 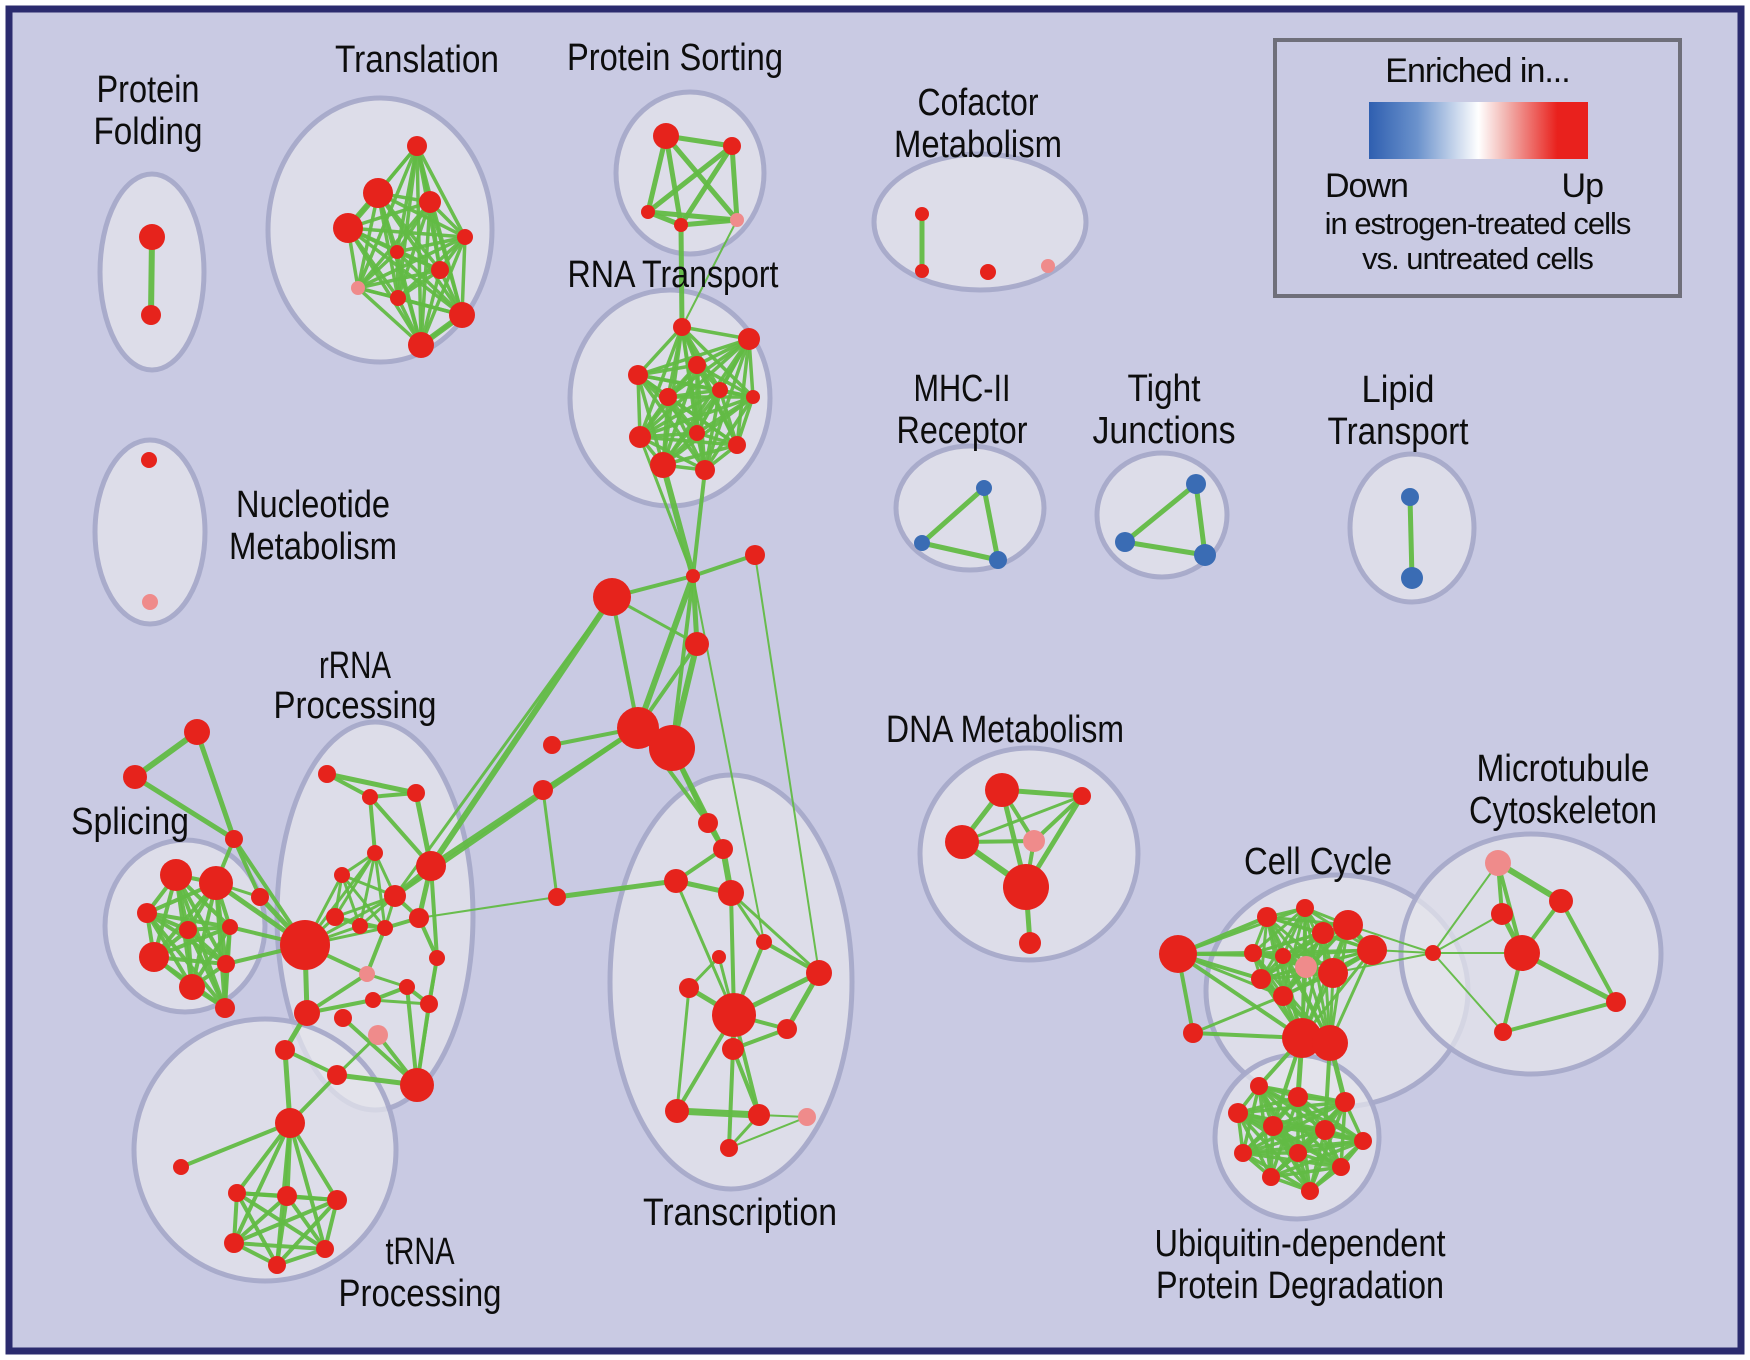 I want to click on edge-RR8-TR5, so click(x=488, y=907).